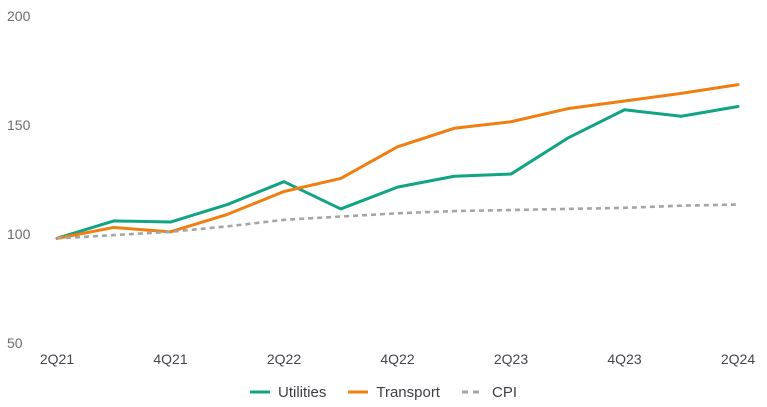 Image resolution: width=767 pixels, height=407 pixels. Describe the element at coordinates (284, 359) in the screenshot. I see `x-axis-tick-label: 2Q22` at that location.